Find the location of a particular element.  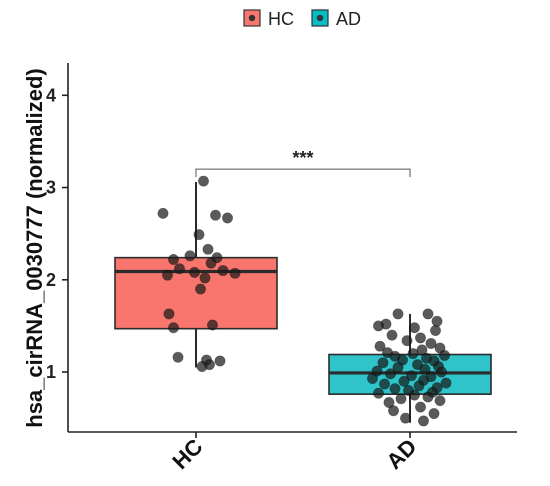

legend-key-hc-dot is located at coordinates (252, 18).